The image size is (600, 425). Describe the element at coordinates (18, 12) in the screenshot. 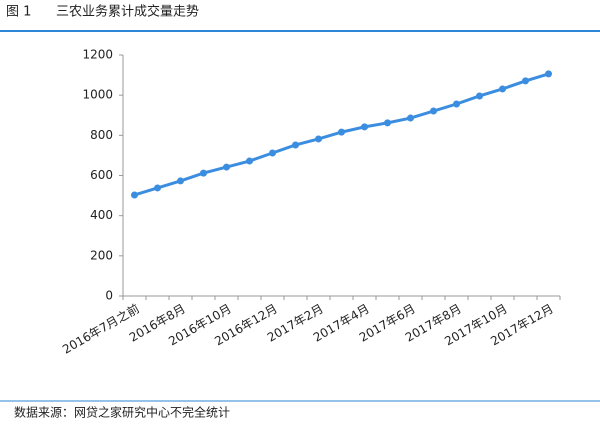

I see `figure-label: 图 1` at that location.